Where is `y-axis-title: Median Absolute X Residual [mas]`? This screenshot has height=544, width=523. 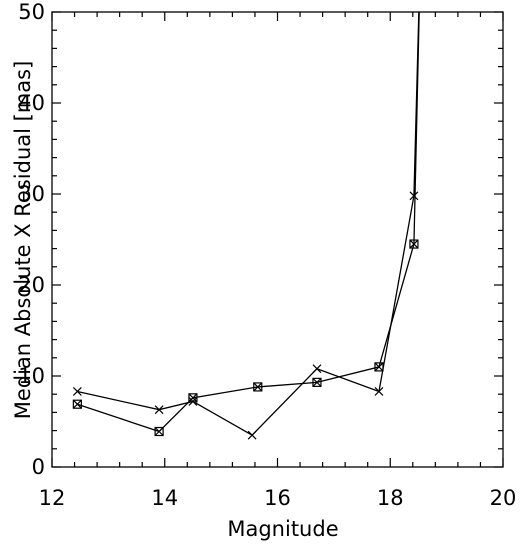 y-axis-title: Median Absolute X Residual [mas] is located at coordinates (23, 240).